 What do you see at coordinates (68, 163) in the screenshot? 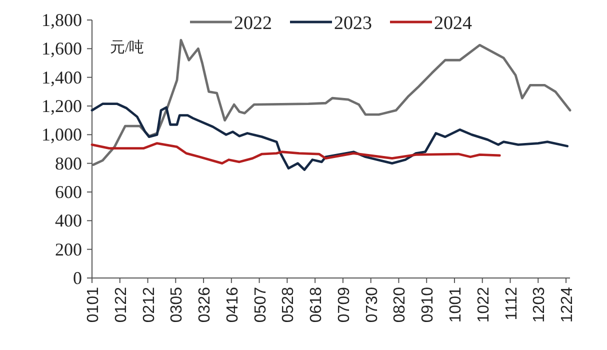
I see `y-tick-label: 800` at bounding box center [68, 163].